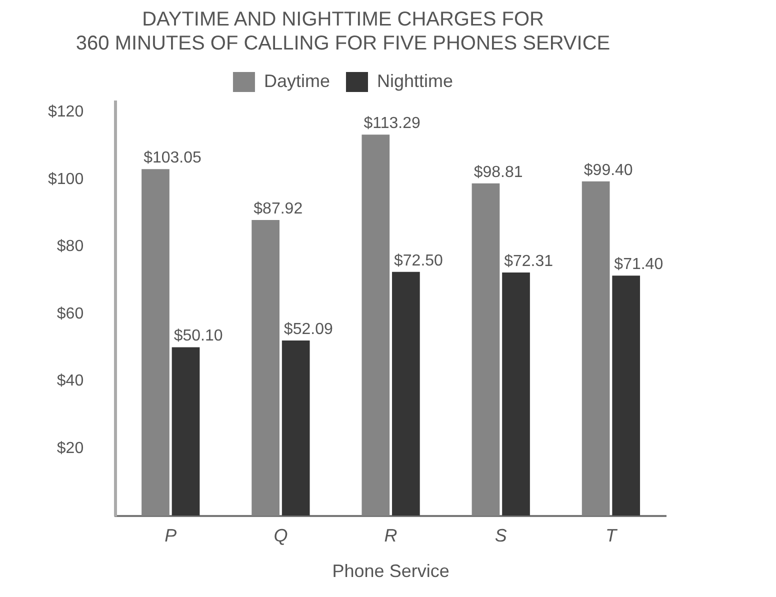  Describe the element at coordinates (639, 264) in the screenshot. I see `data-label: $71.40` at that location.